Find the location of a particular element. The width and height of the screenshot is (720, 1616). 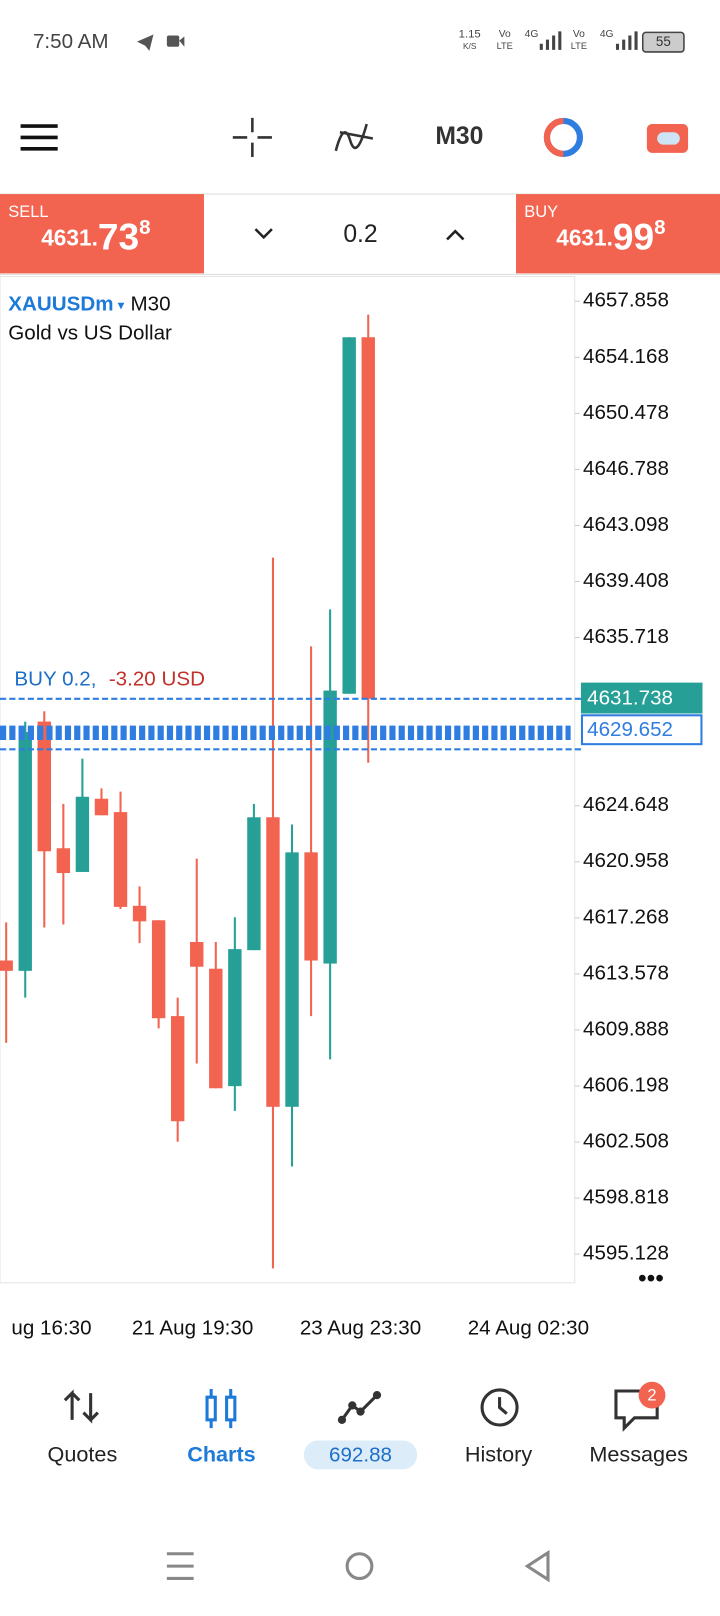

home-button is located at coordinates (359, 1566).